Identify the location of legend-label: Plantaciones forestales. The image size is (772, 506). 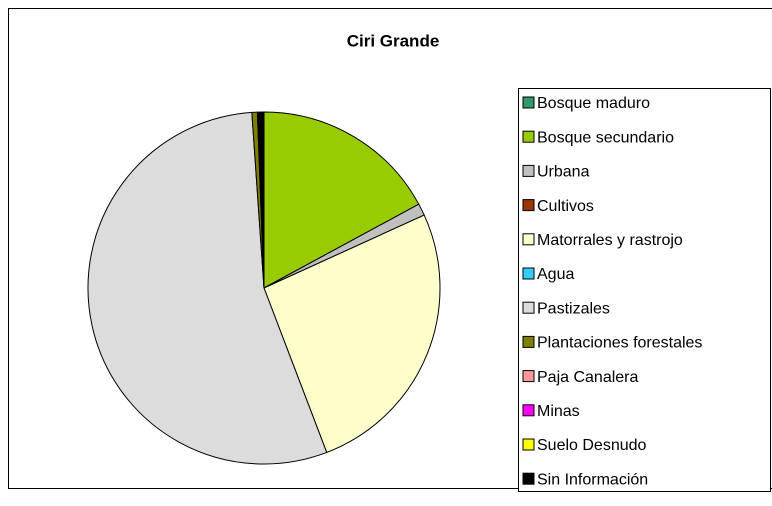
(619, 343).